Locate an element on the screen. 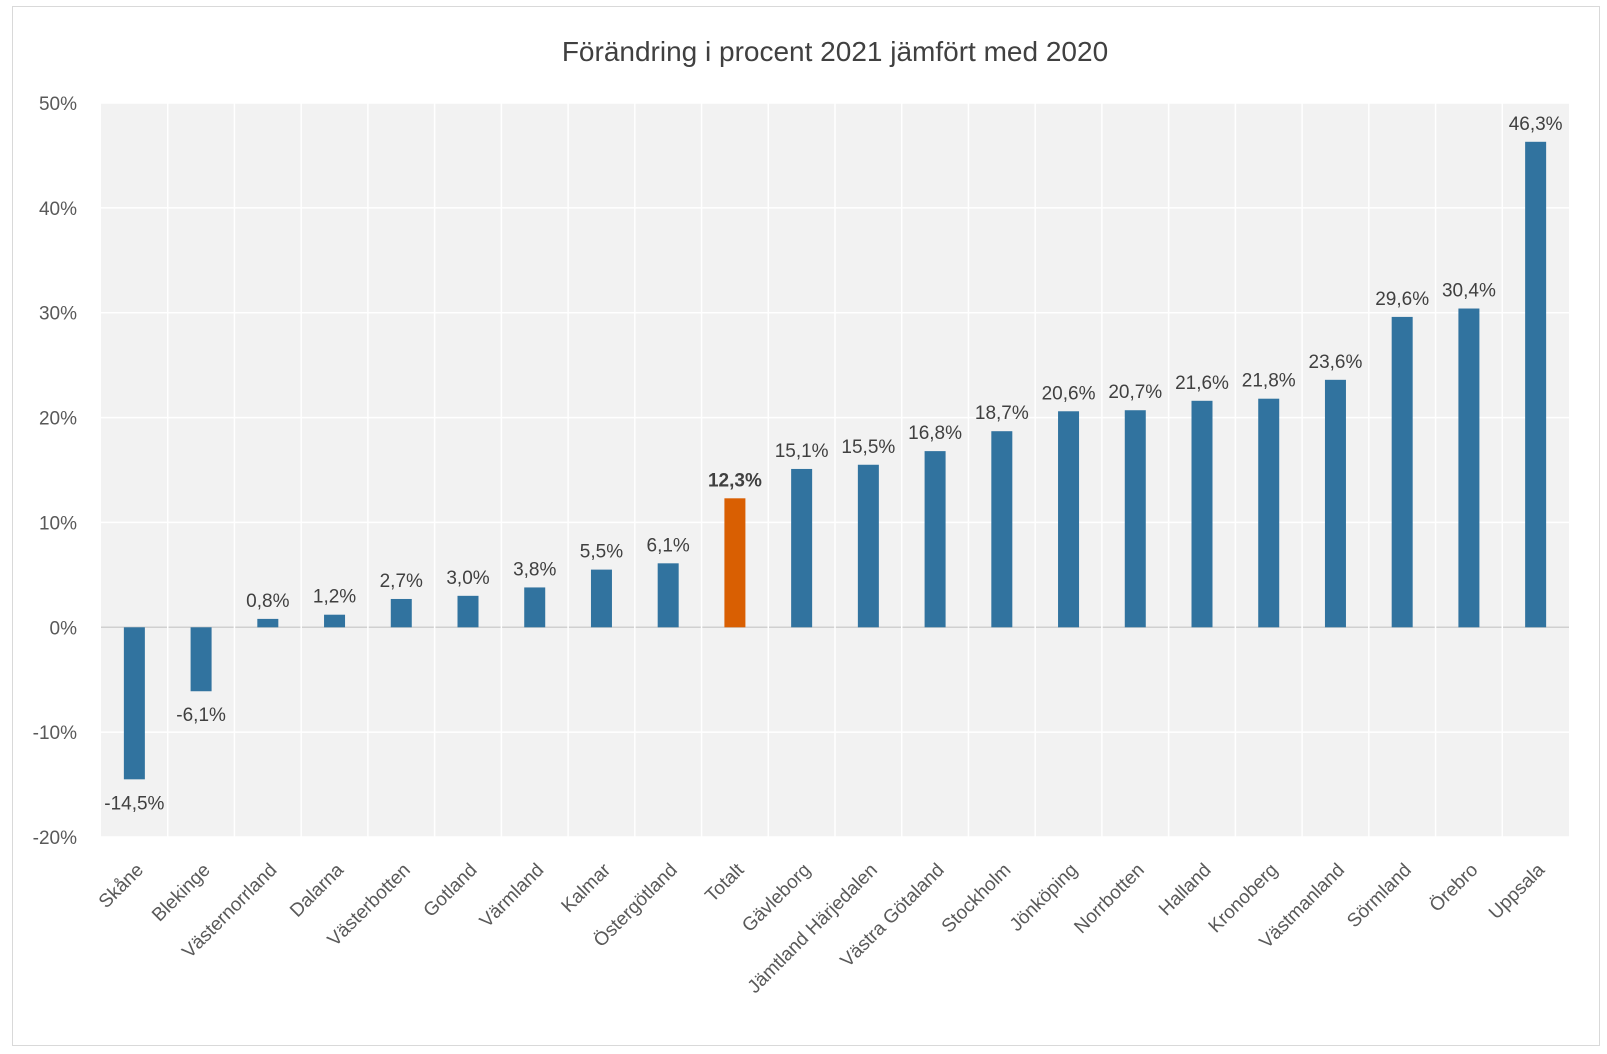  data-label: 20,6% is located at coordinates (1069, 393).